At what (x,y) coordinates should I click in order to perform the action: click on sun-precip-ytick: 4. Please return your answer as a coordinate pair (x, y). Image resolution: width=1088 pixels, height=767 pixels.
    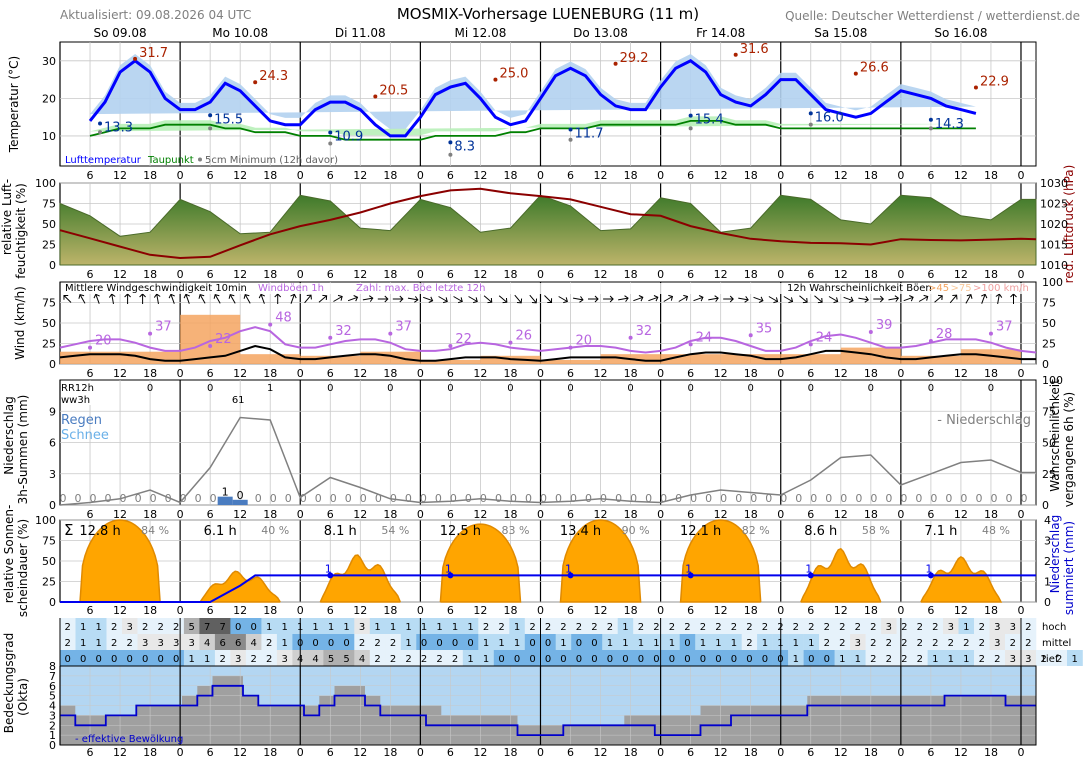
    Looking at the image, I should click on (1047, 520).